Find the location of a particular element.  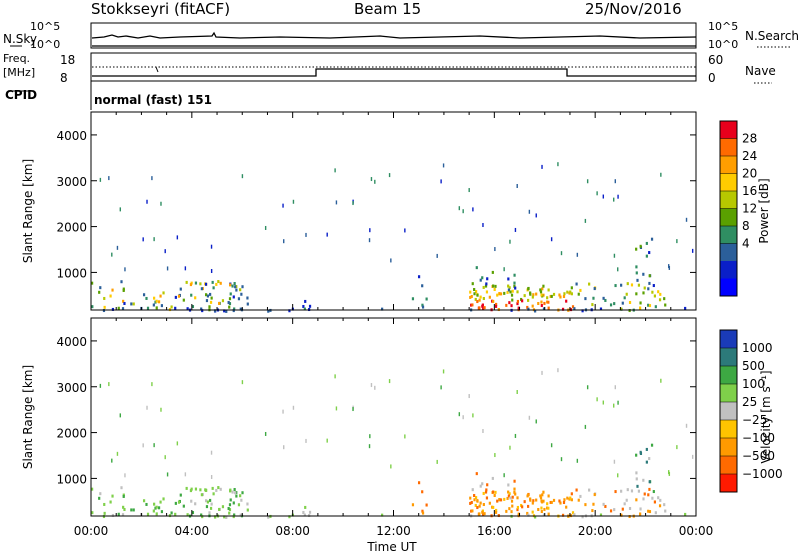

xtick-label: 20:00 is located at coordinates (595, 531).